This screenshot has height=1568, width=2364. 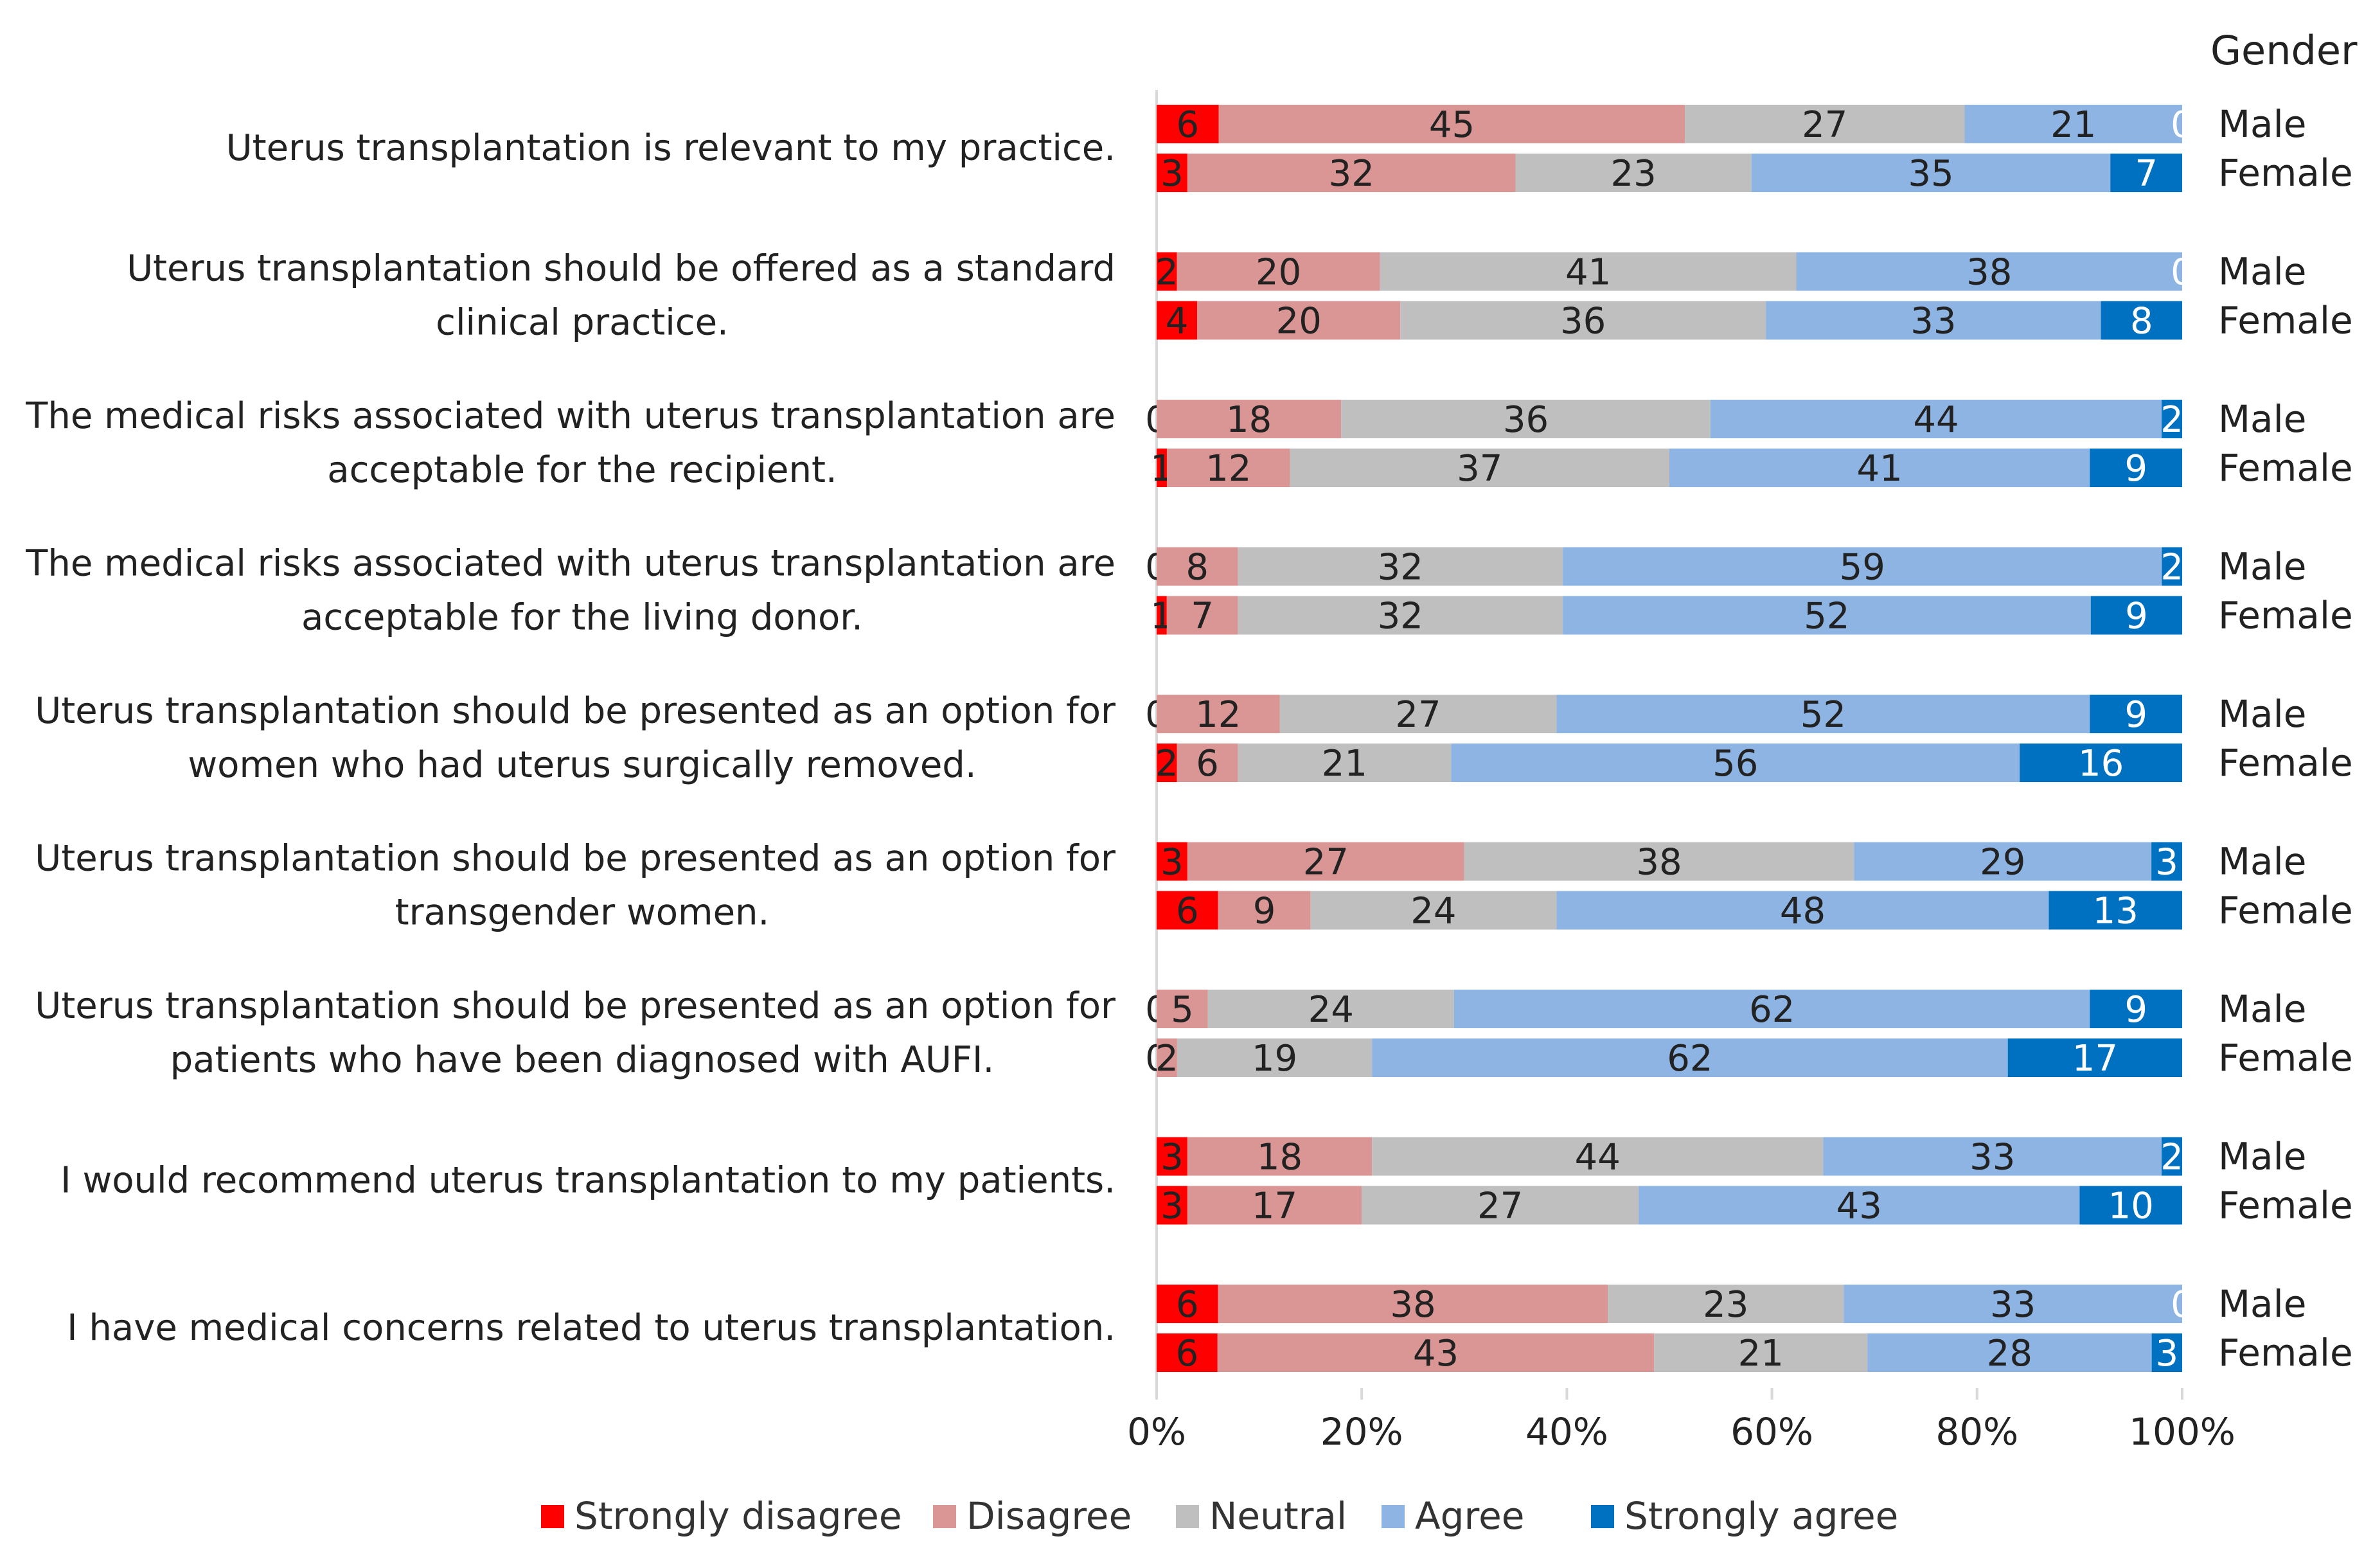 I want to click on data-label: 0, so click(x=2182, y=125).